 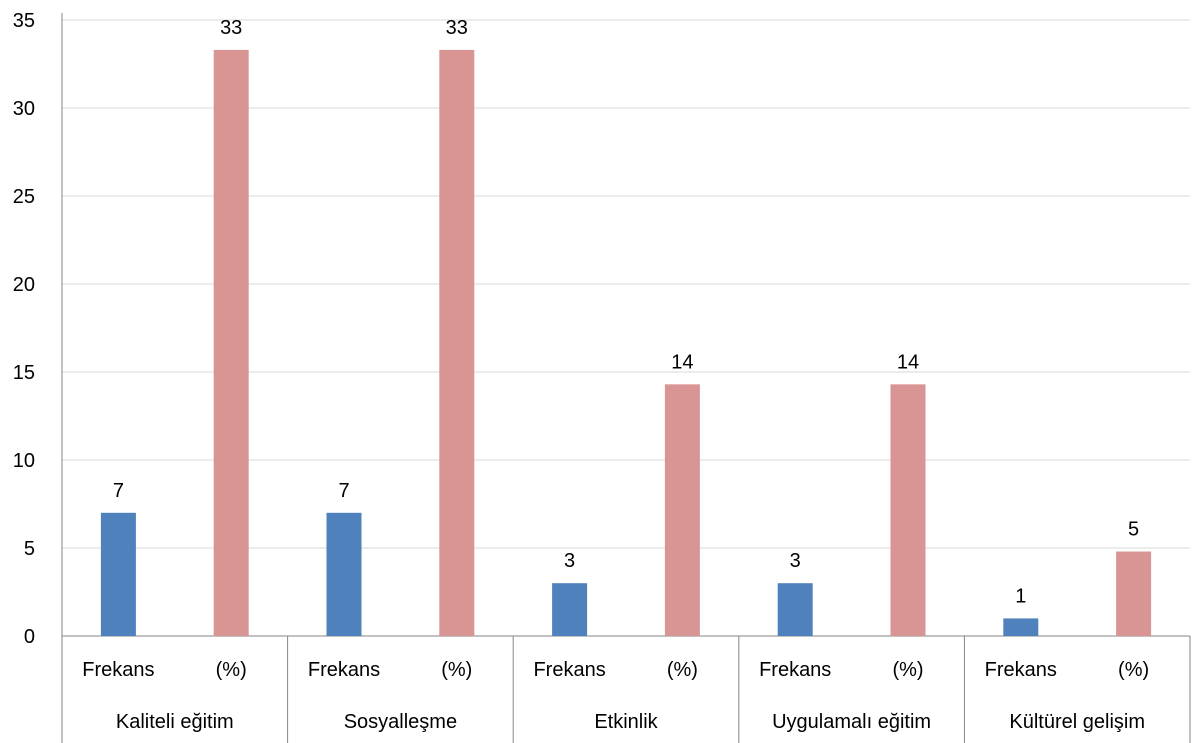 What do you see at coordinates (1020, 596) in the screenshot?
I see `data-label: 1` at bounding box center [1020, 596].